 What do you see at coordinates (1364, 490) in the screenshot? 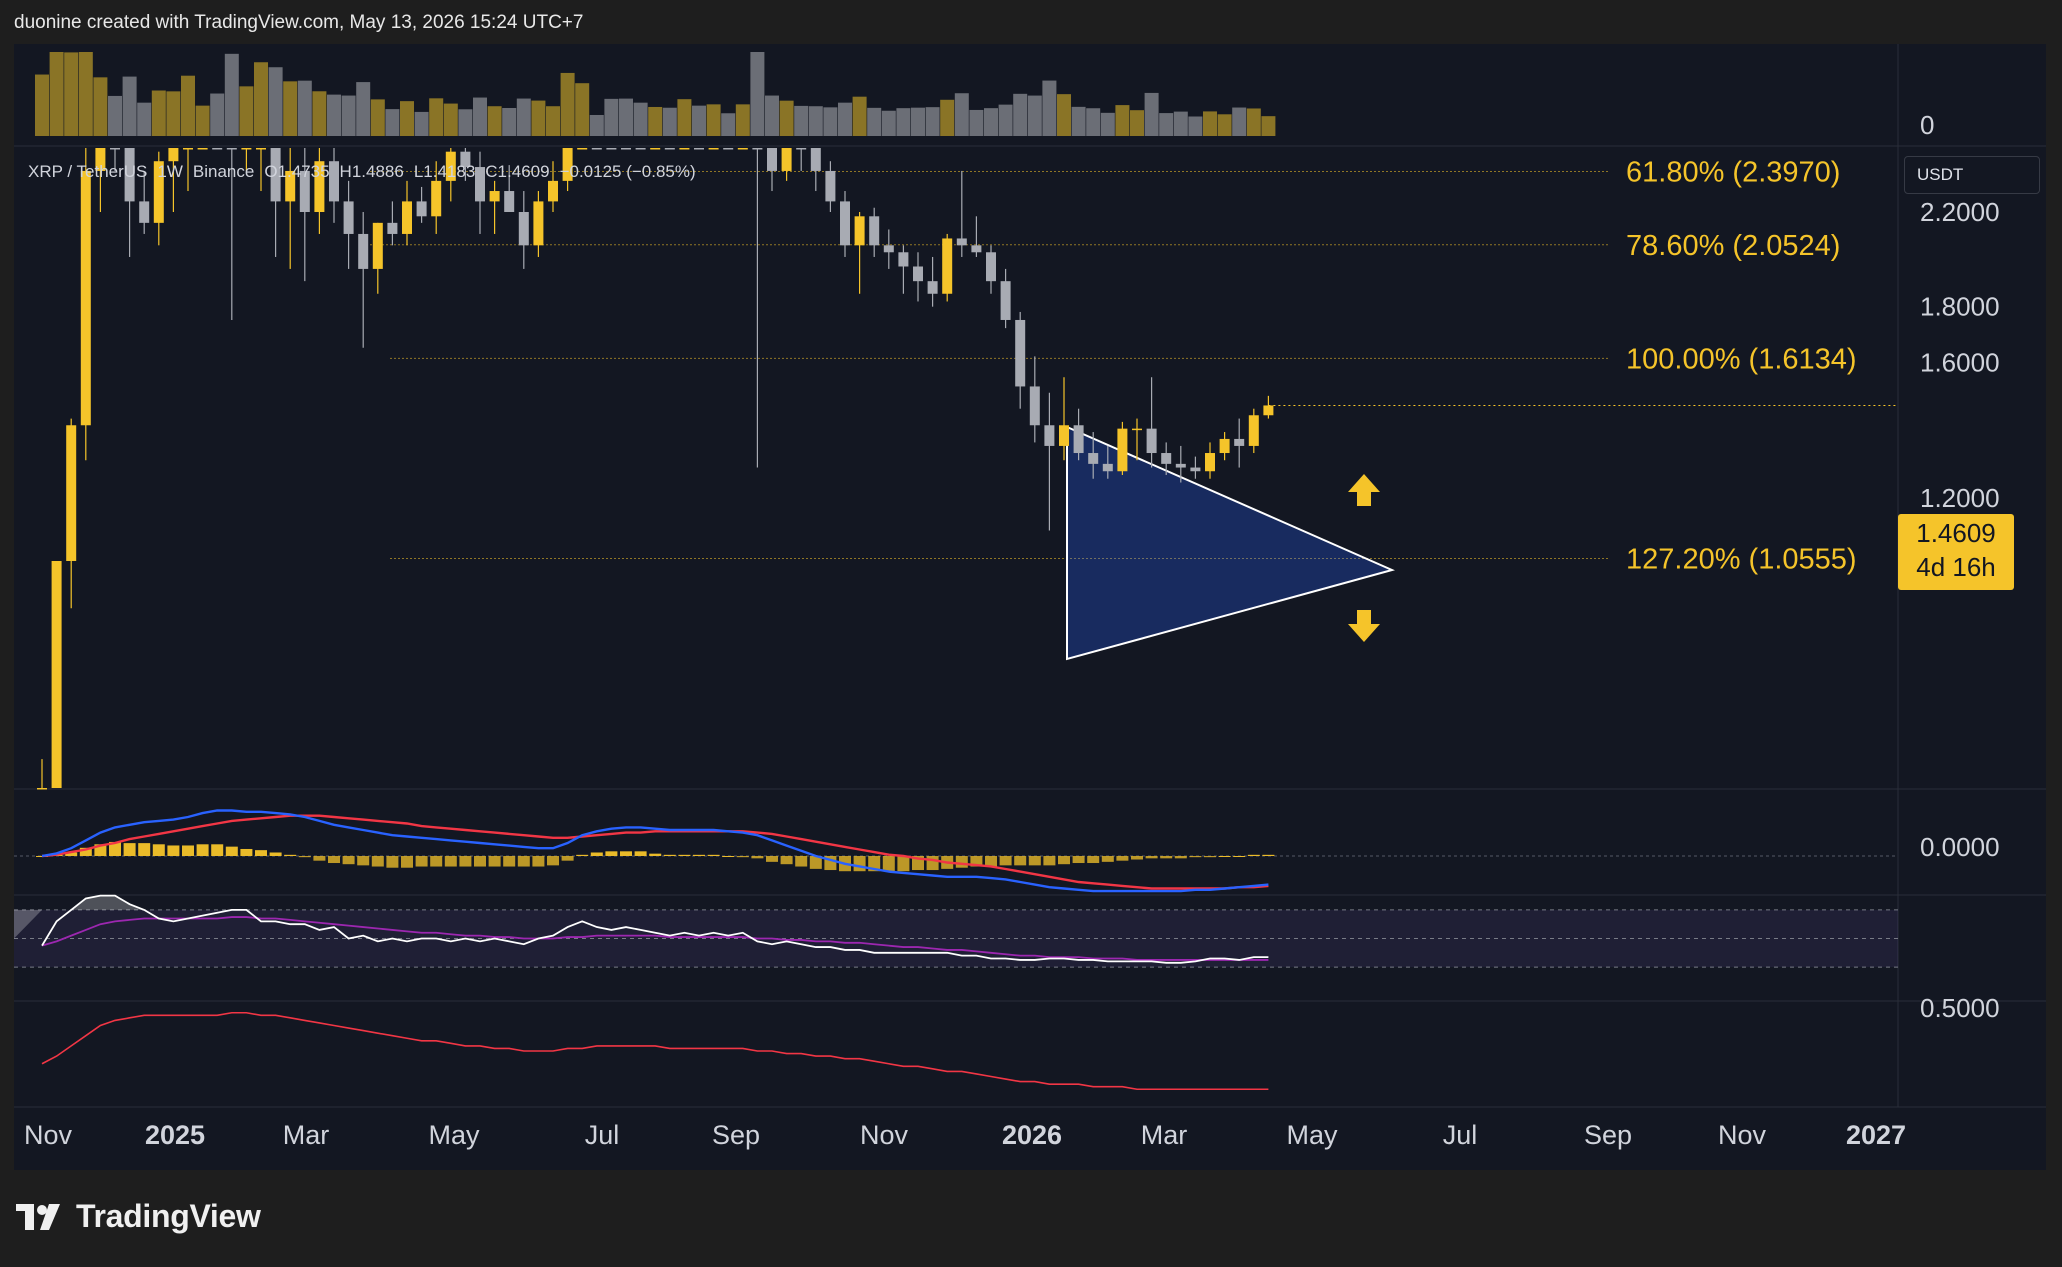
I see `breakout-up-arrow-icon` at bounding box center [1364, 490].